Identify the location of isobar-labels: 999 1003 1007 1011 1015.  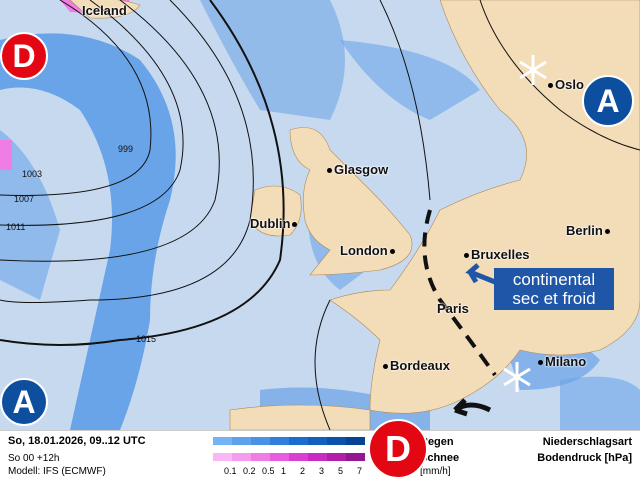
(81, 244).